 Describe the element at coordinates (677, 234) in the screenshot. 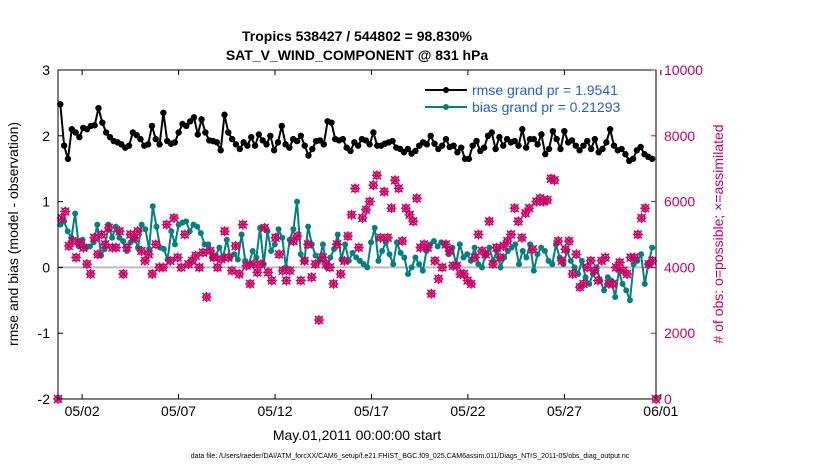

I see `y-axis-right-ticks: 0 2000 4000 6000 8000 10000` at that location.